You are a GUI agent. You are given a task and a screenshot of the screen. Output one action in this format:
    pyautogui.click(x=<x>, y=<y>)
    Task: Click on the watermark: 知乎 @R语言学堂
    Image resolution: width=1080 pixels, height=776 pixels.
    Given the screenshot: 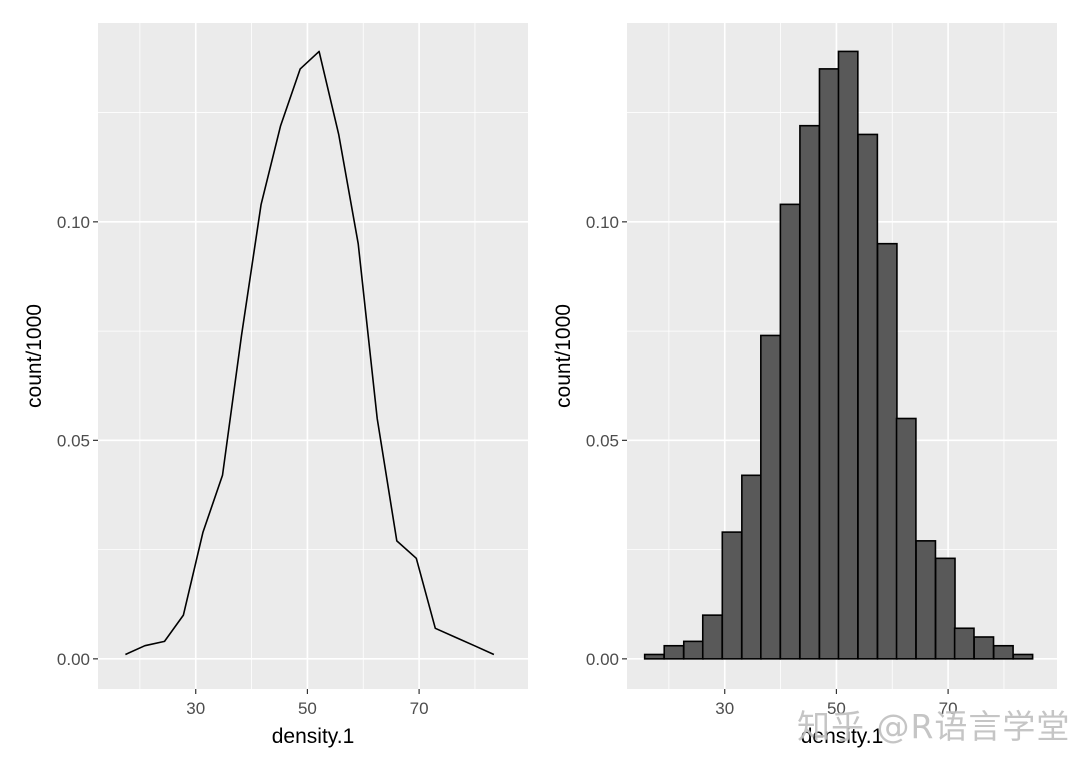 What is the action you would take?
    pyautogui.click(x=934, y=726)
    